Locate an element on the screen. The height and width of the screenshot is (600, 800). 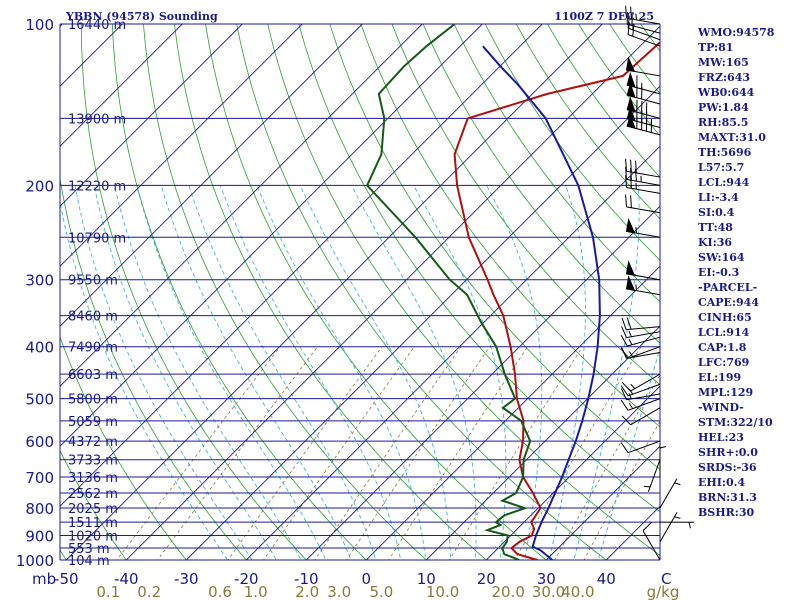
temperature-tick-label: 20 is located at coordinates (486, 579).